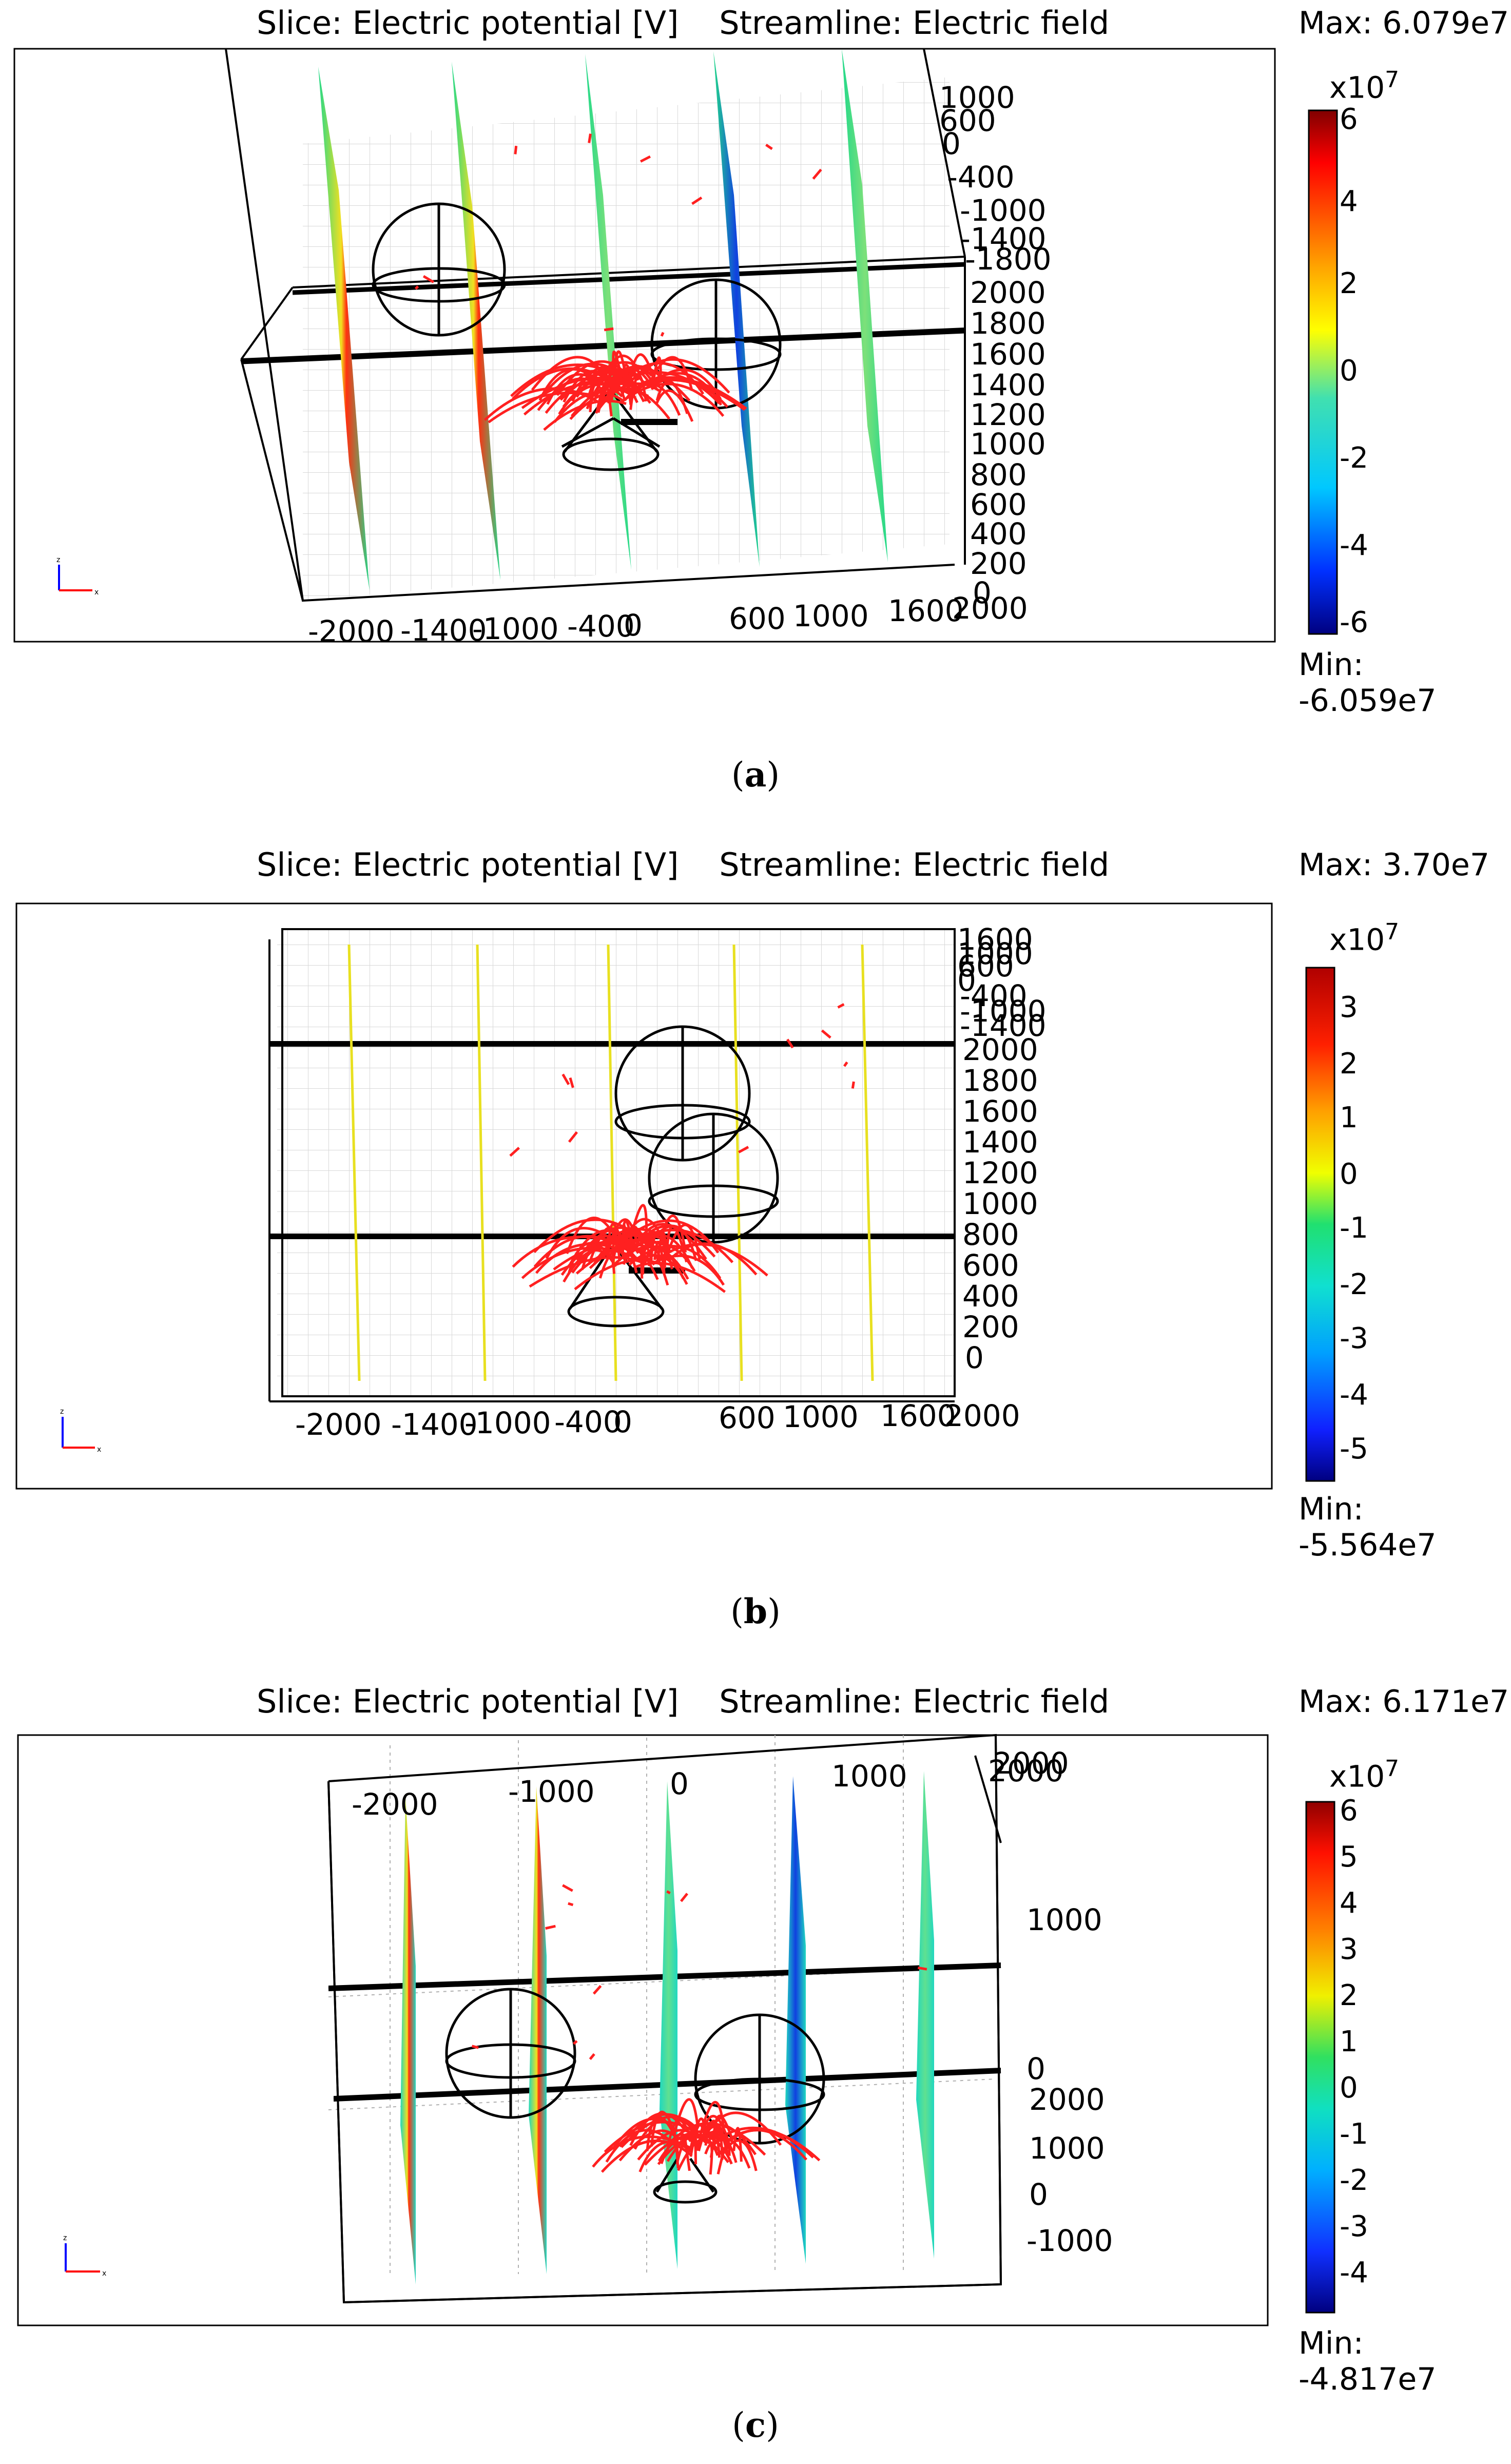 The image size is (1511, 2464). I want to click on y-tick: 2000, so click(1067, 2099).